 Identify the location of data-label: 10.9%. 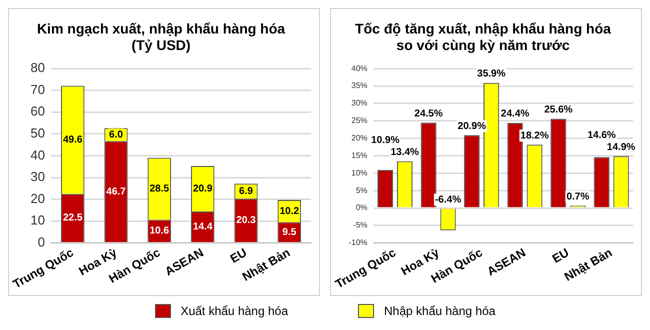
(385, 140).